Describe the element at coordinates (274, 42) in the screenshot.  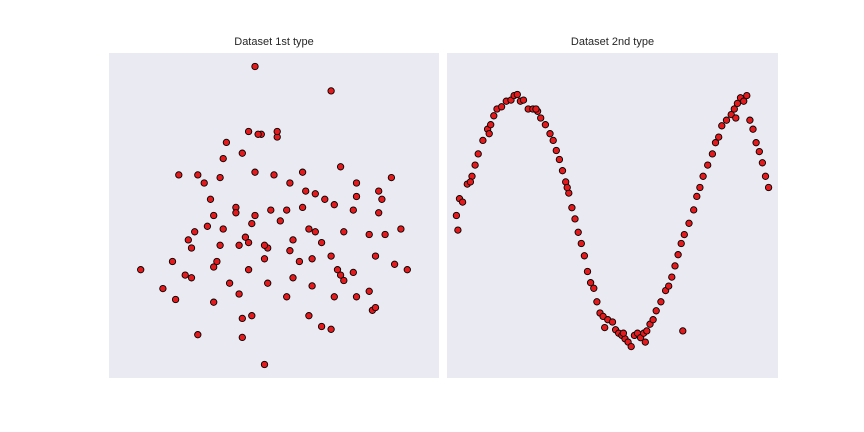
I see `chart-title: Dataset 1st type` at that location.